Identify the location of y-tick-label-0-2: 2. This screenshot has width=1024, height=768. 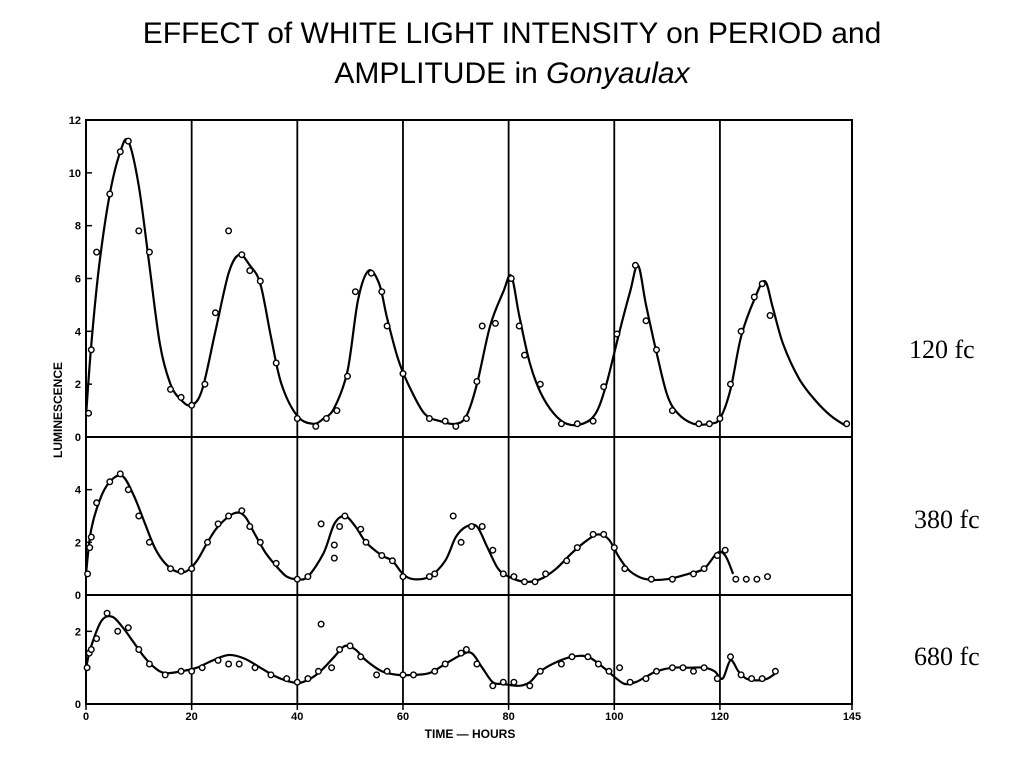
(78, 385).